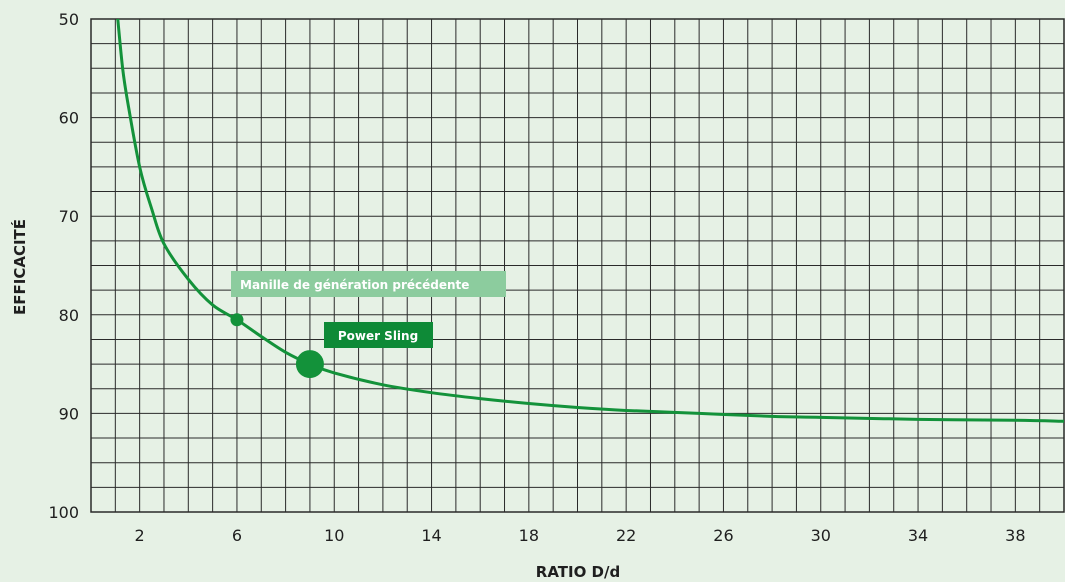 The image size is (1065, 582). What do you see at coordinates (19, 267) in the screenshot?
I see `y-axis-title: EFFICACITÉ` at bounding box center [19, 267].